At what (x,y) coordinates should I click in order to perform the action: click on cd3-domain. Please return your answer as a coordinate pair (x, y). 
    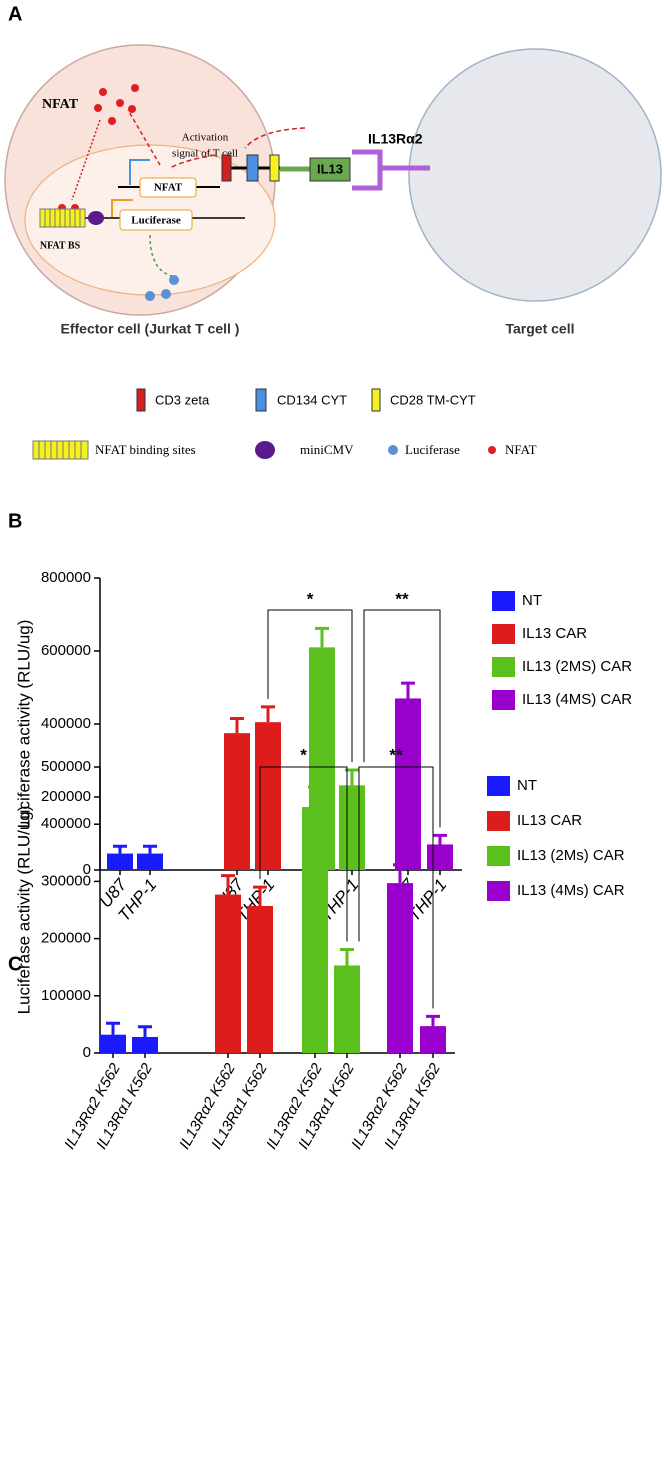
    Looking at the image, I should click on (226, 168).